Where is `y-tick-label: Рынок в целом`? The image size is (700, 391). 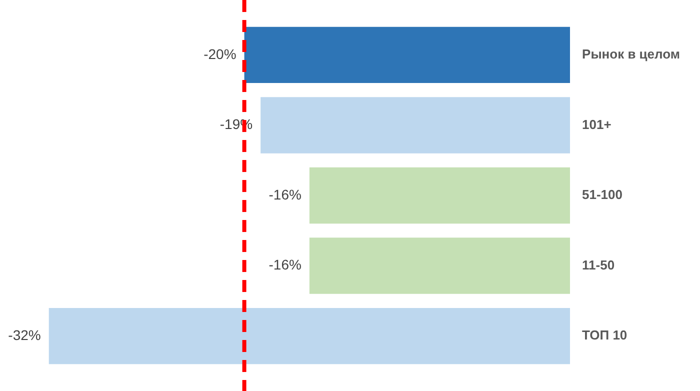 y-tick-label: Рынок в целом is located at coordinates (631, 54).